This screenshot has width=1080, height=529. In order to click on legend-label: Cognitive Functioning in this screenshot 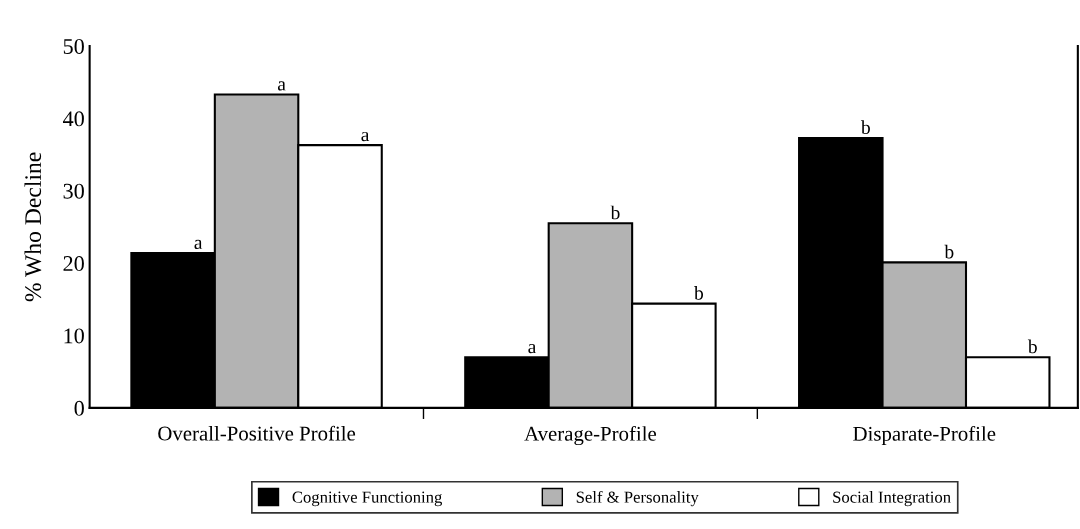, I will do `click(367, 499)`.